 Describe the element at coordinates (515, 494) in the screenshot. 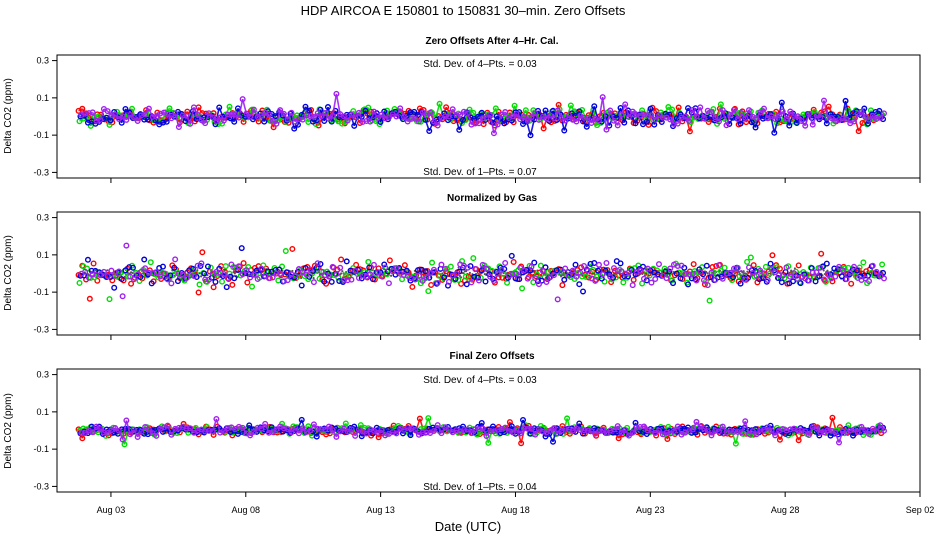

I see `panel-3-x-ticks` at that location.